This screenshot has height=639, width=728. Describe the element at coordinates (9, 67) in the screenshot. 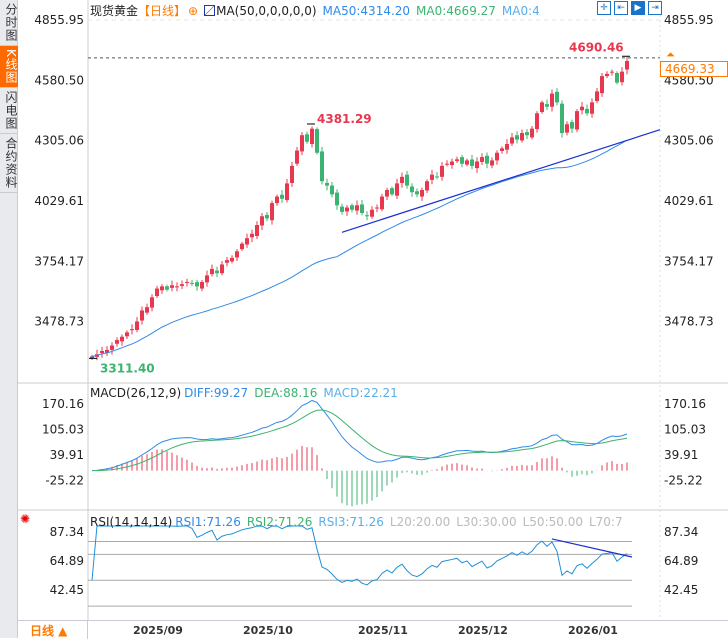

I see `tab-kline-chart: K线图` at that location.